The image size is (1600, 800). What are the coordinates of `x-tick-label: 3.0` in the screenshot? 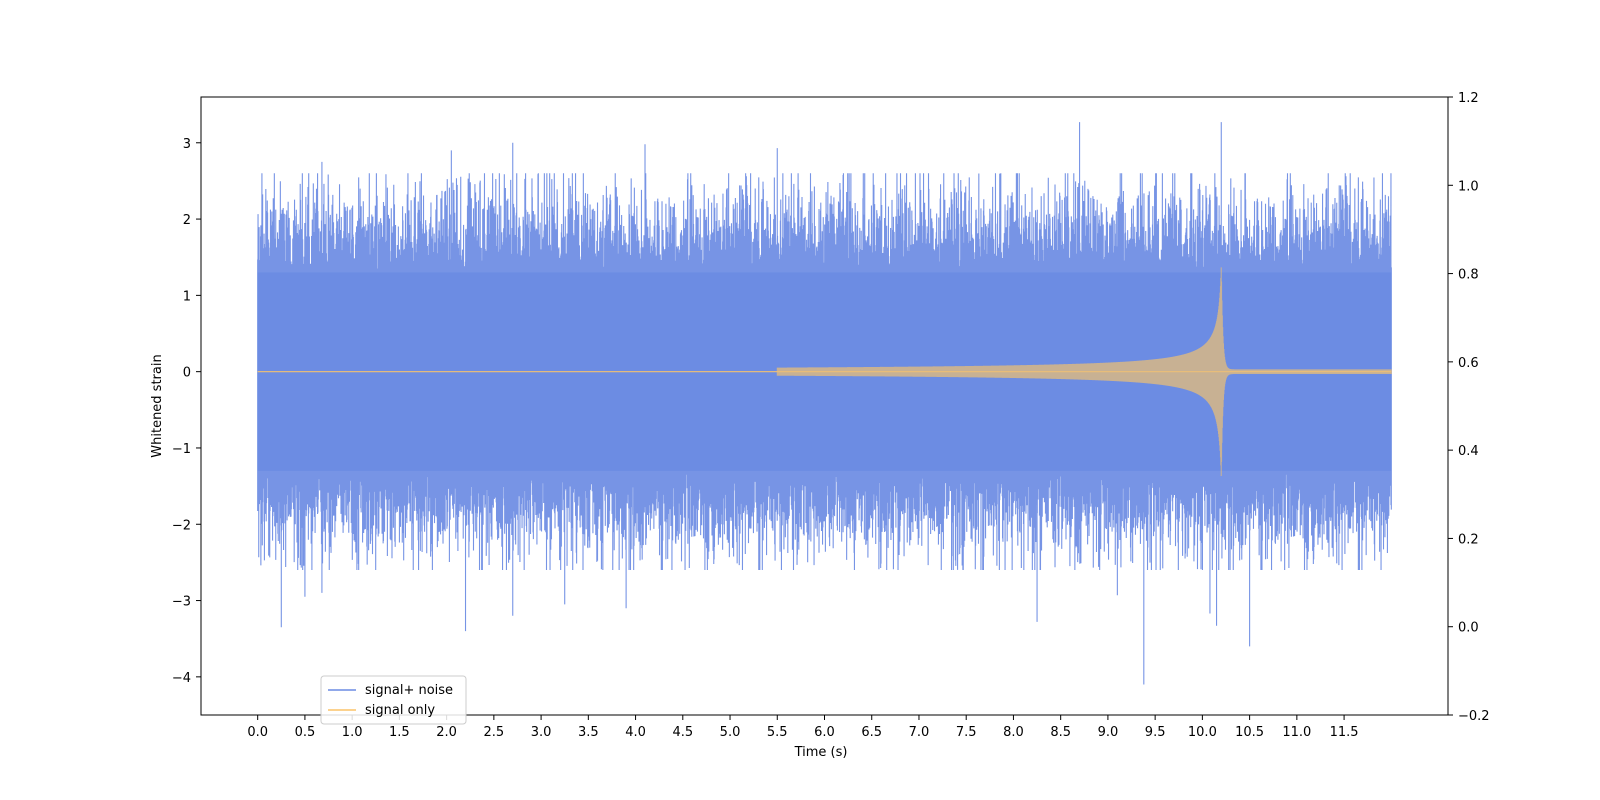 It's located at (541, 732).